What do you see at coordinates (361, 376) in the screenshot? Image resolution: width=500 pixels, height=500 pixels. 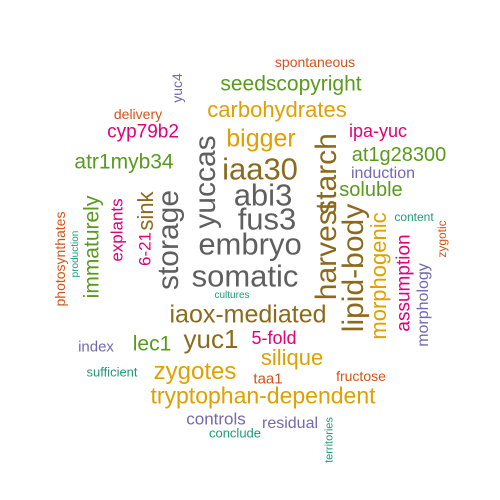 I see `word-fructose: fructose` at bounding box center [361, 376].